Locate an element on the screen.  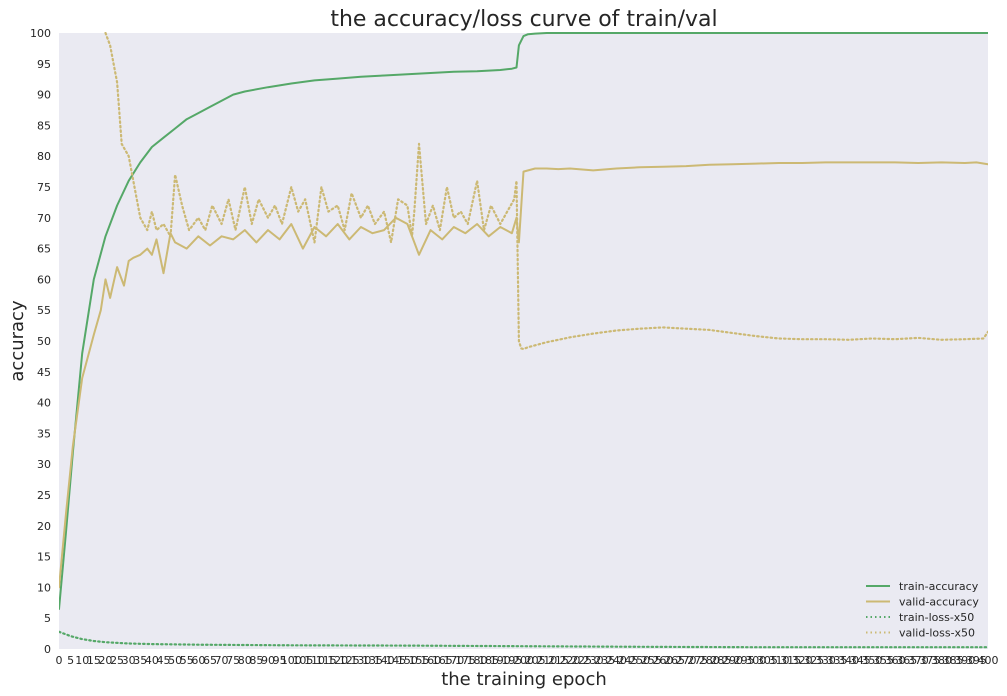
x-tick-label: 70 is located at coordinates (222, 660).